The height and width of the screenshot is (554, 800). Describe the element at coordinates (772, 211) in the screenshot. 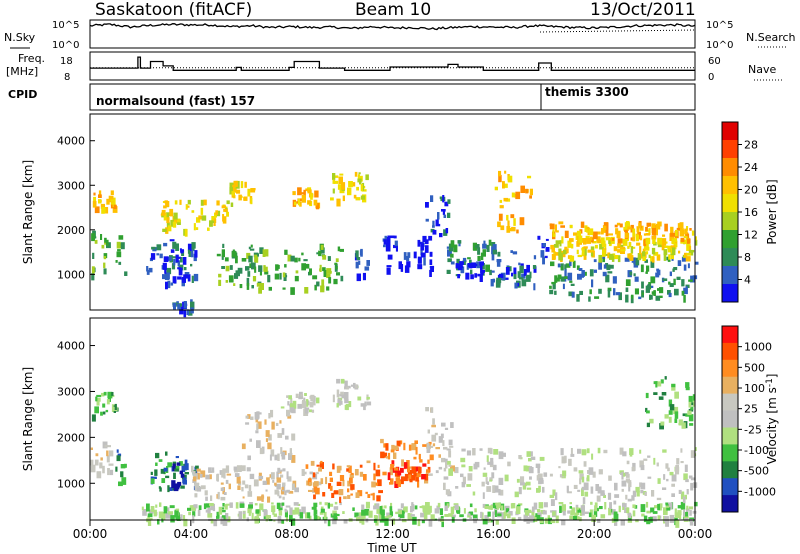

I see `power-colorbar-label: Power [dB]` at that location.